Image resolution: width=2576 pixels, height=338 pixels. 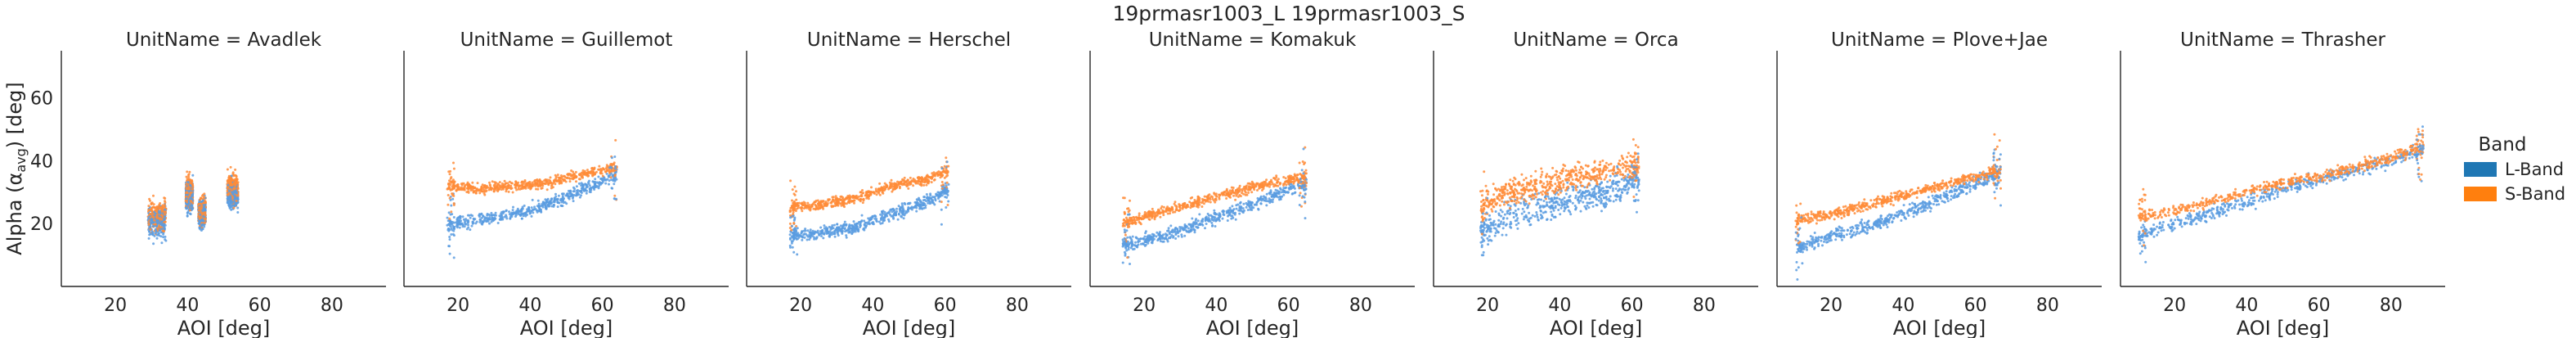 I want to click on figure-suptitle: 19prmasr1003_L 19prmasr1003_S, so click(x=1289, y=13).